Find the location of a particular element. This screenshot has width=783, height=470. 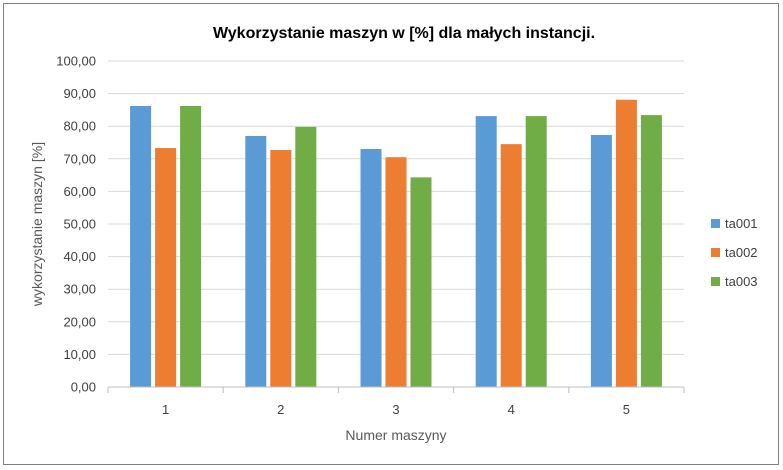

legend-swatch-ta002 is located at coordinates (715, 252).